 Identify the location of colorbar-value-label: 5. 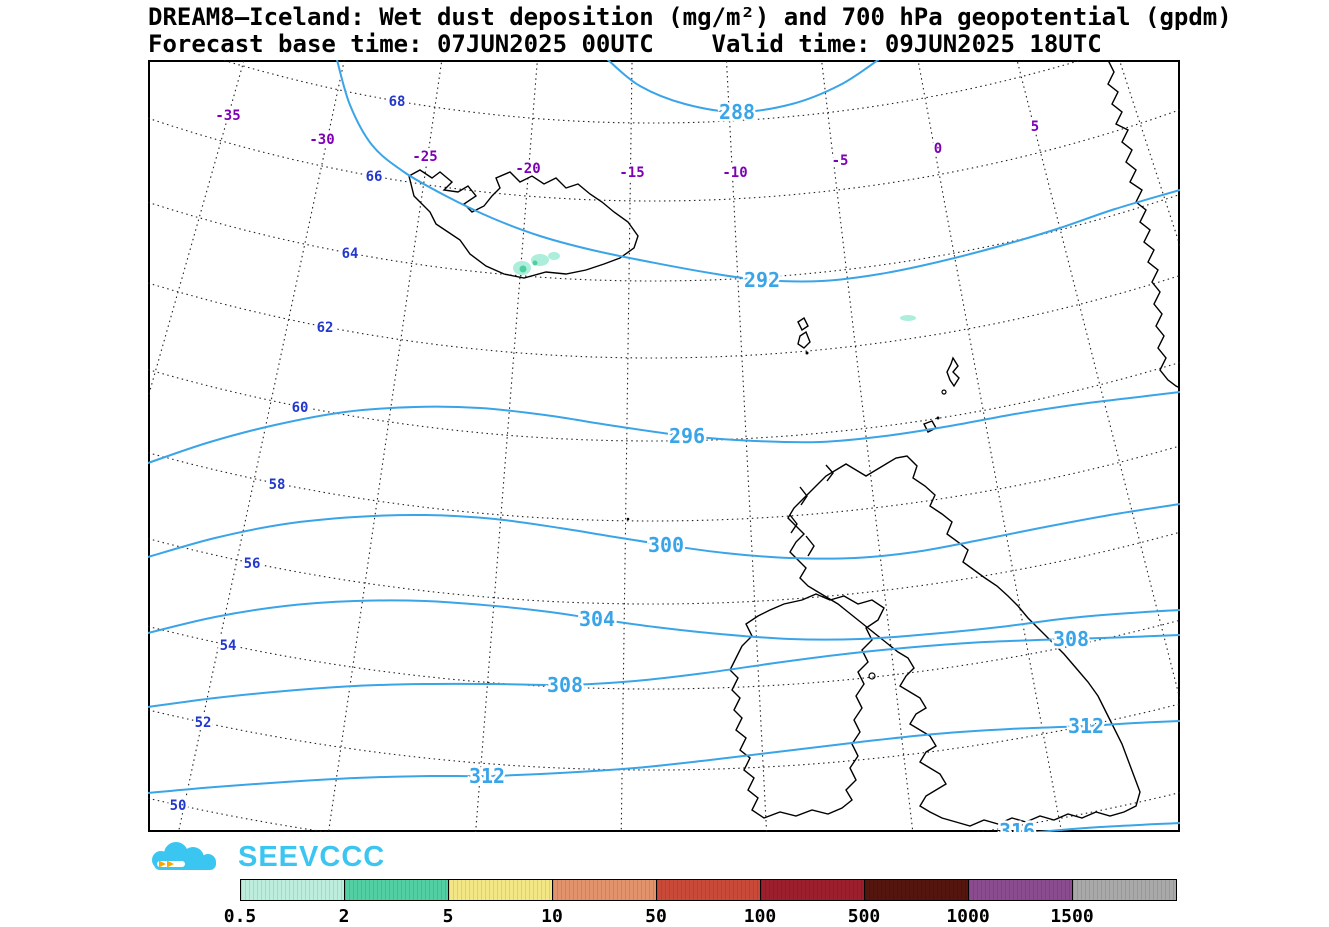
(448, 916).